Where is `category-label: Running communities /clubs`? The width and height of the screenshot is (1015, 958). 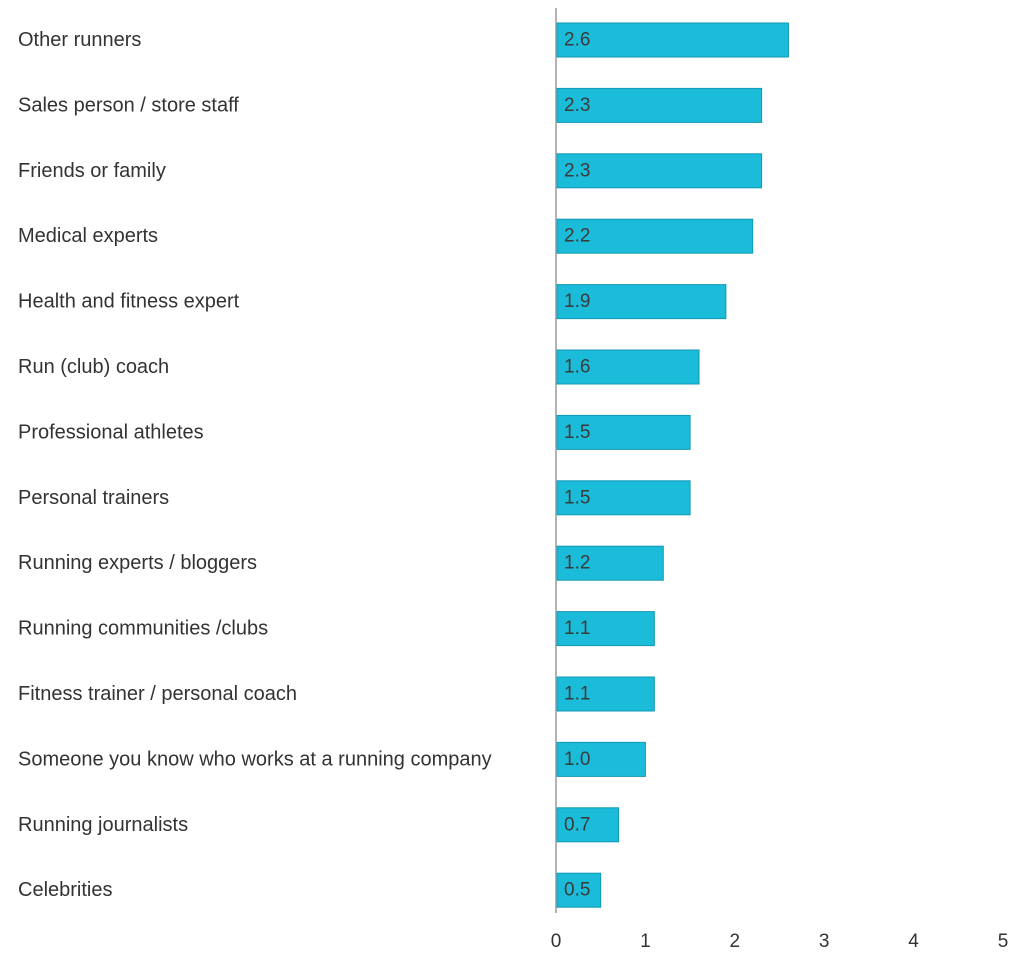 category-label: Running communities /clubs is located at coordinates (143, 629).